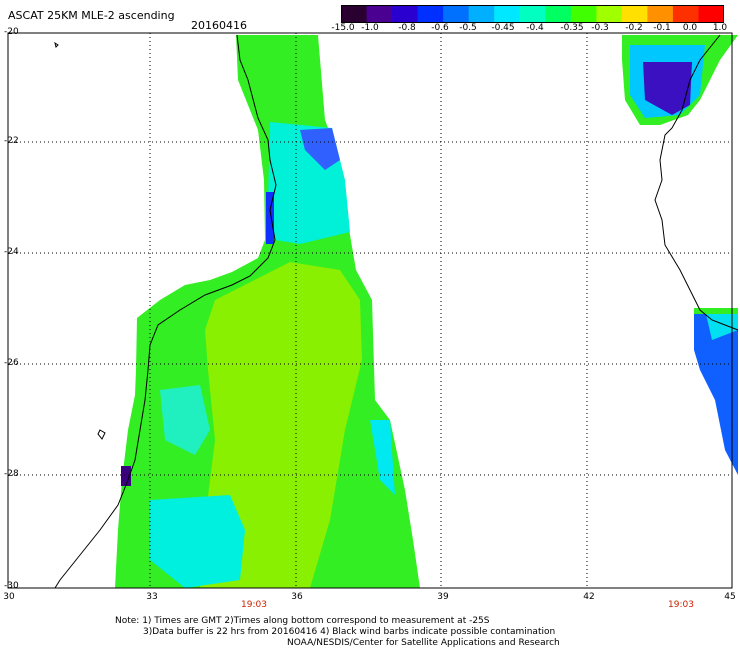 Image resolution: width=740 pixels, height=650 pixels. Describe the element at coordinates (600, 28) in the screenshot. I see `colorbar-label: -0.3` at that location.